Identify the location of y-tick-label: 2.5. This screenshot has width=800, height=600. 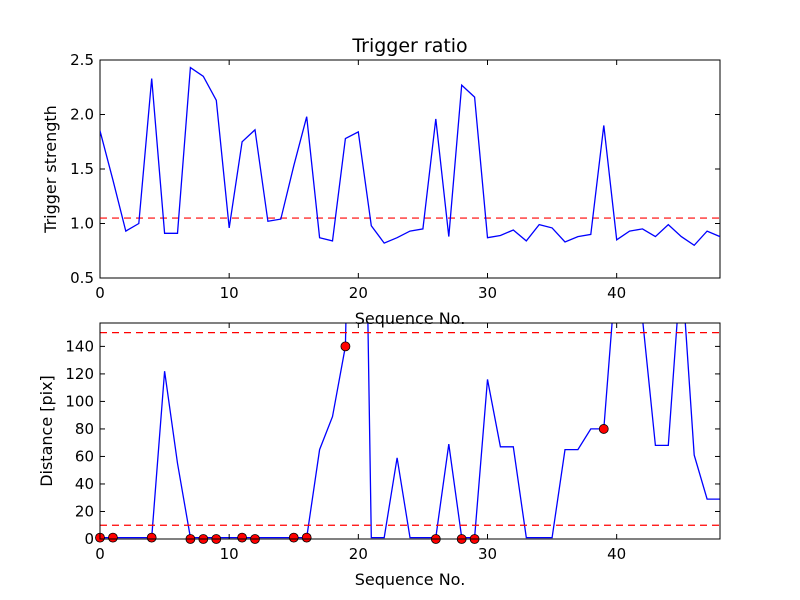
(82, 60).